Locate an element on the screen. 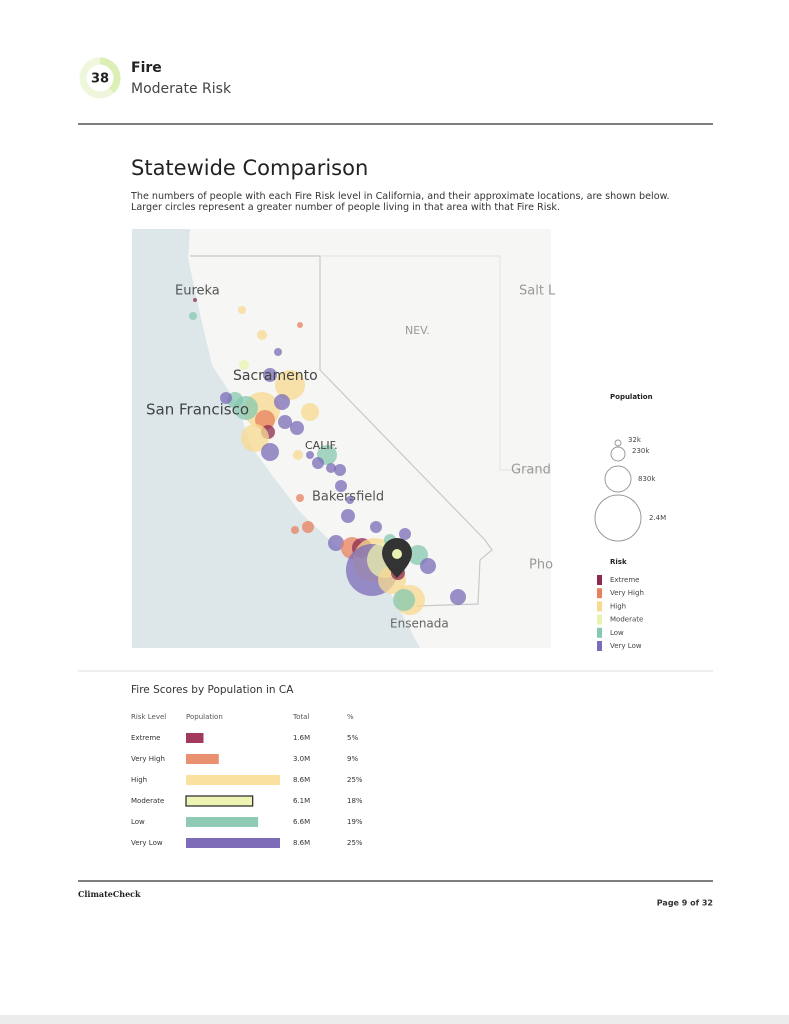 This screenshot has width=789, height=1024. legend-label: High is located at coordinates (618, 606).